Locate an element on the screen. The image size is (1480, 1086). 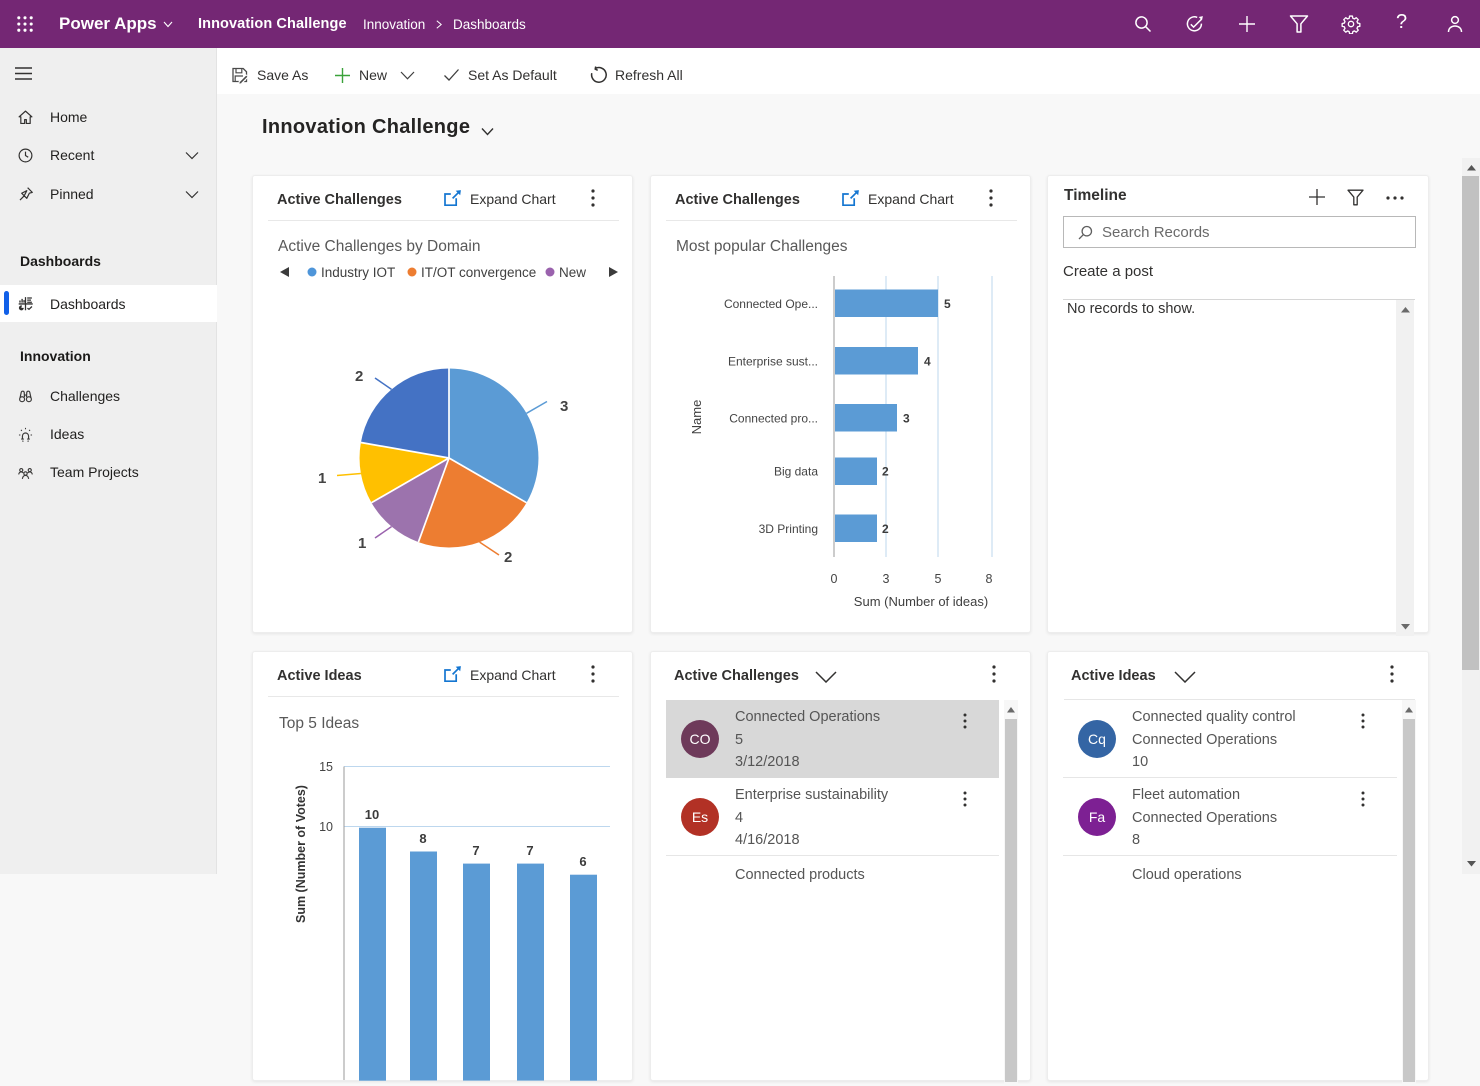
svg-text: IT/OT convergence is located at coordinates (478, 272).